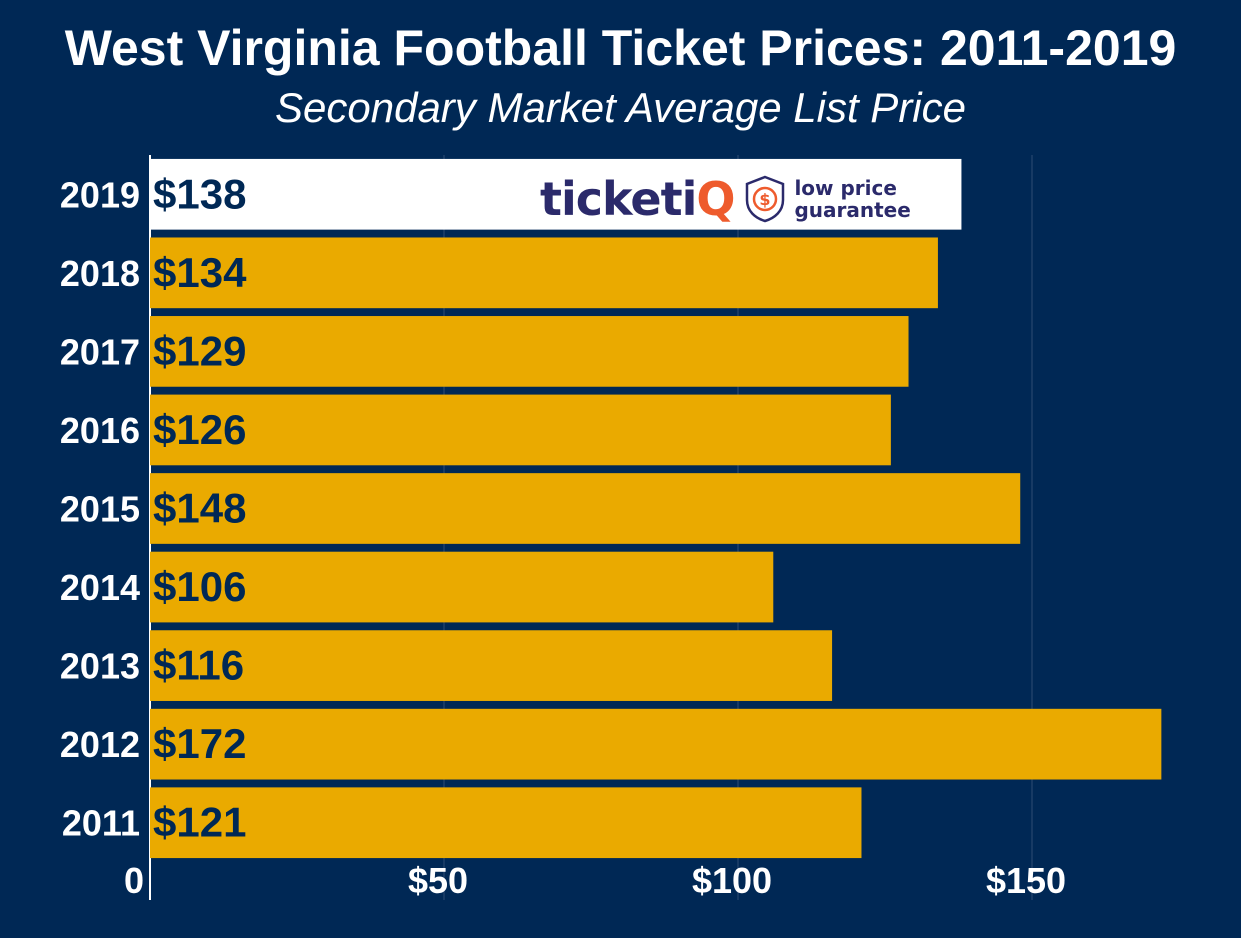  What do you see at coordinates (1026, 880) in the screenshot?
I see `x-tick-label-3: $150` at bounding box center [1026, 880].